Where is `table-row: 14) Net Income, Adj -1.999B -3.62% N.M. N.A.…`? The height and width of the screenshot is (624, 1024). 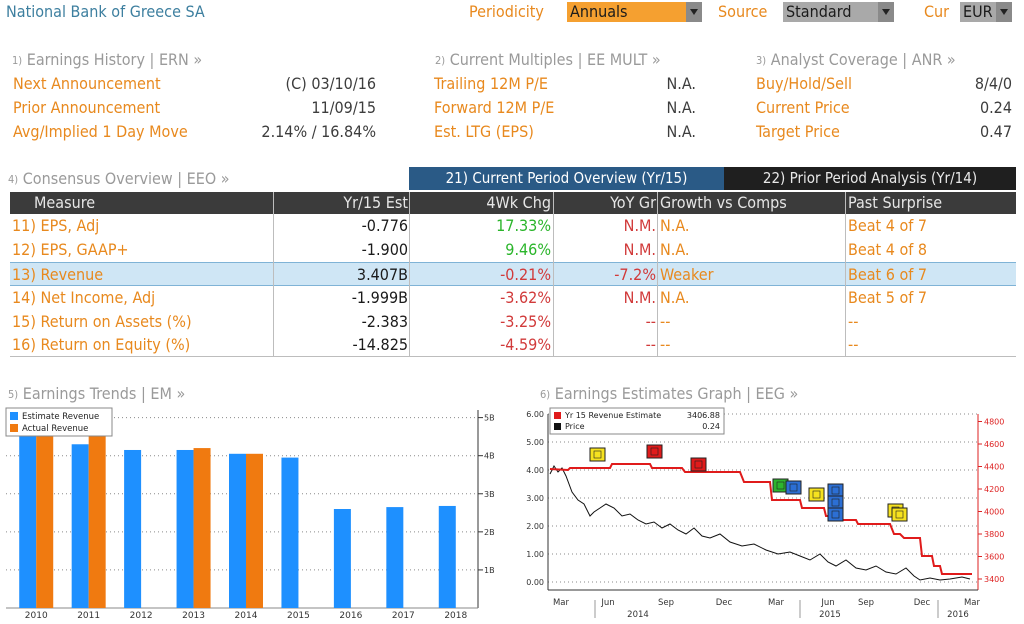
table-row: 14) Net Income, Adj -1.999B -3.62% N.M. N.A.… is located at coordinates (513, 298).